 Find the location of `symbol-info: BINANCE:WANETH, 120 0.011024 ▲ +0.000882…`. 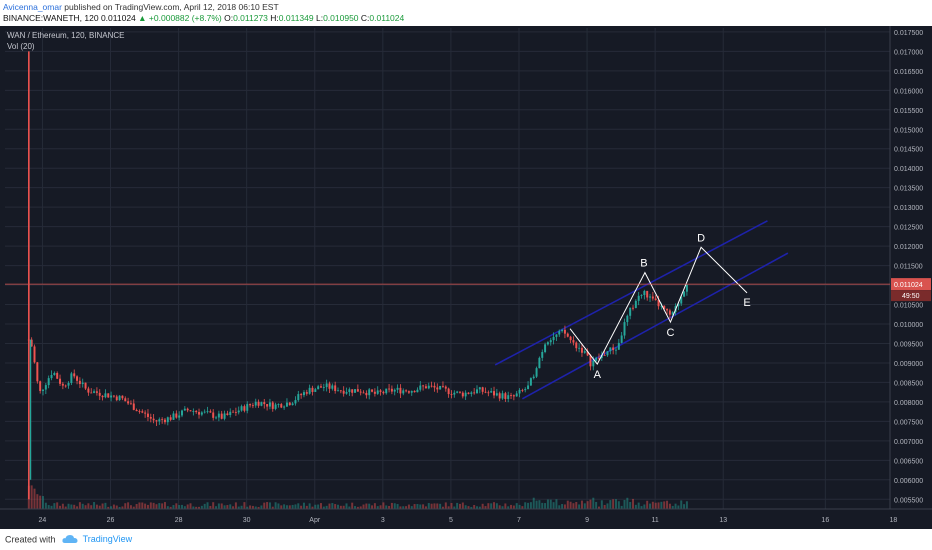

symbol-info: BINANCE:WANETH, 120 0.011024 ▲ +0.000882… is located at coordinates (203, 18).